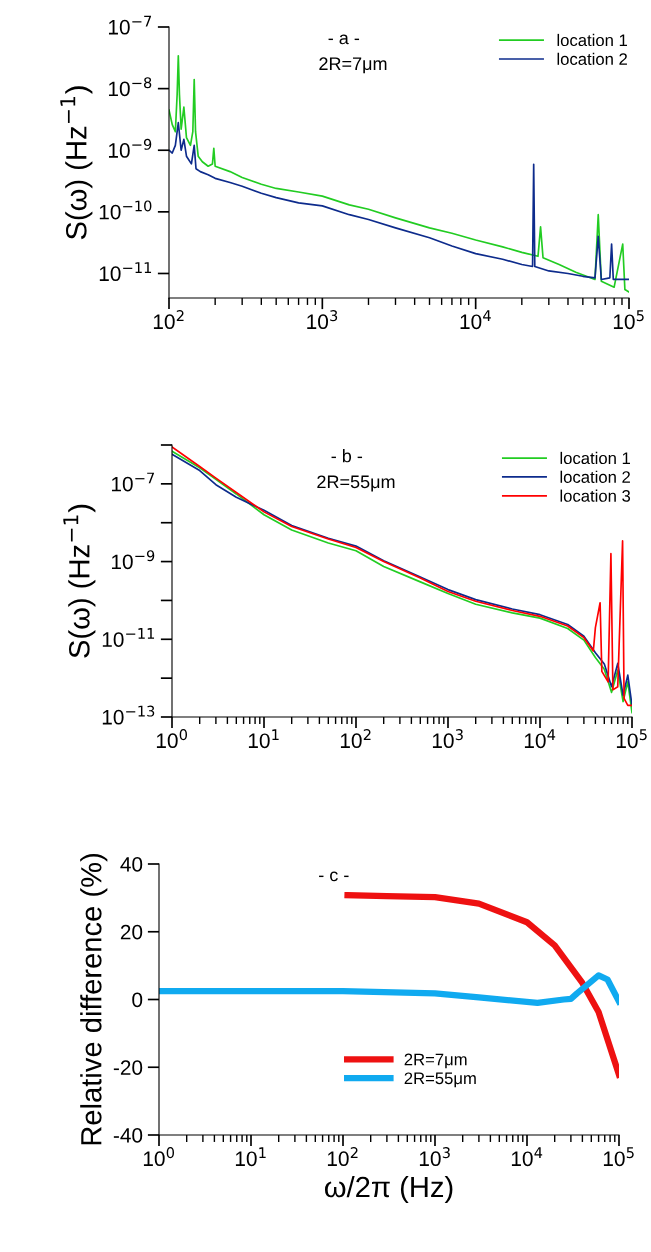  Describe the element at coordinates (94, 999) in the screenshot. I see `y-axis-title: Relative difference (%)` at that location.